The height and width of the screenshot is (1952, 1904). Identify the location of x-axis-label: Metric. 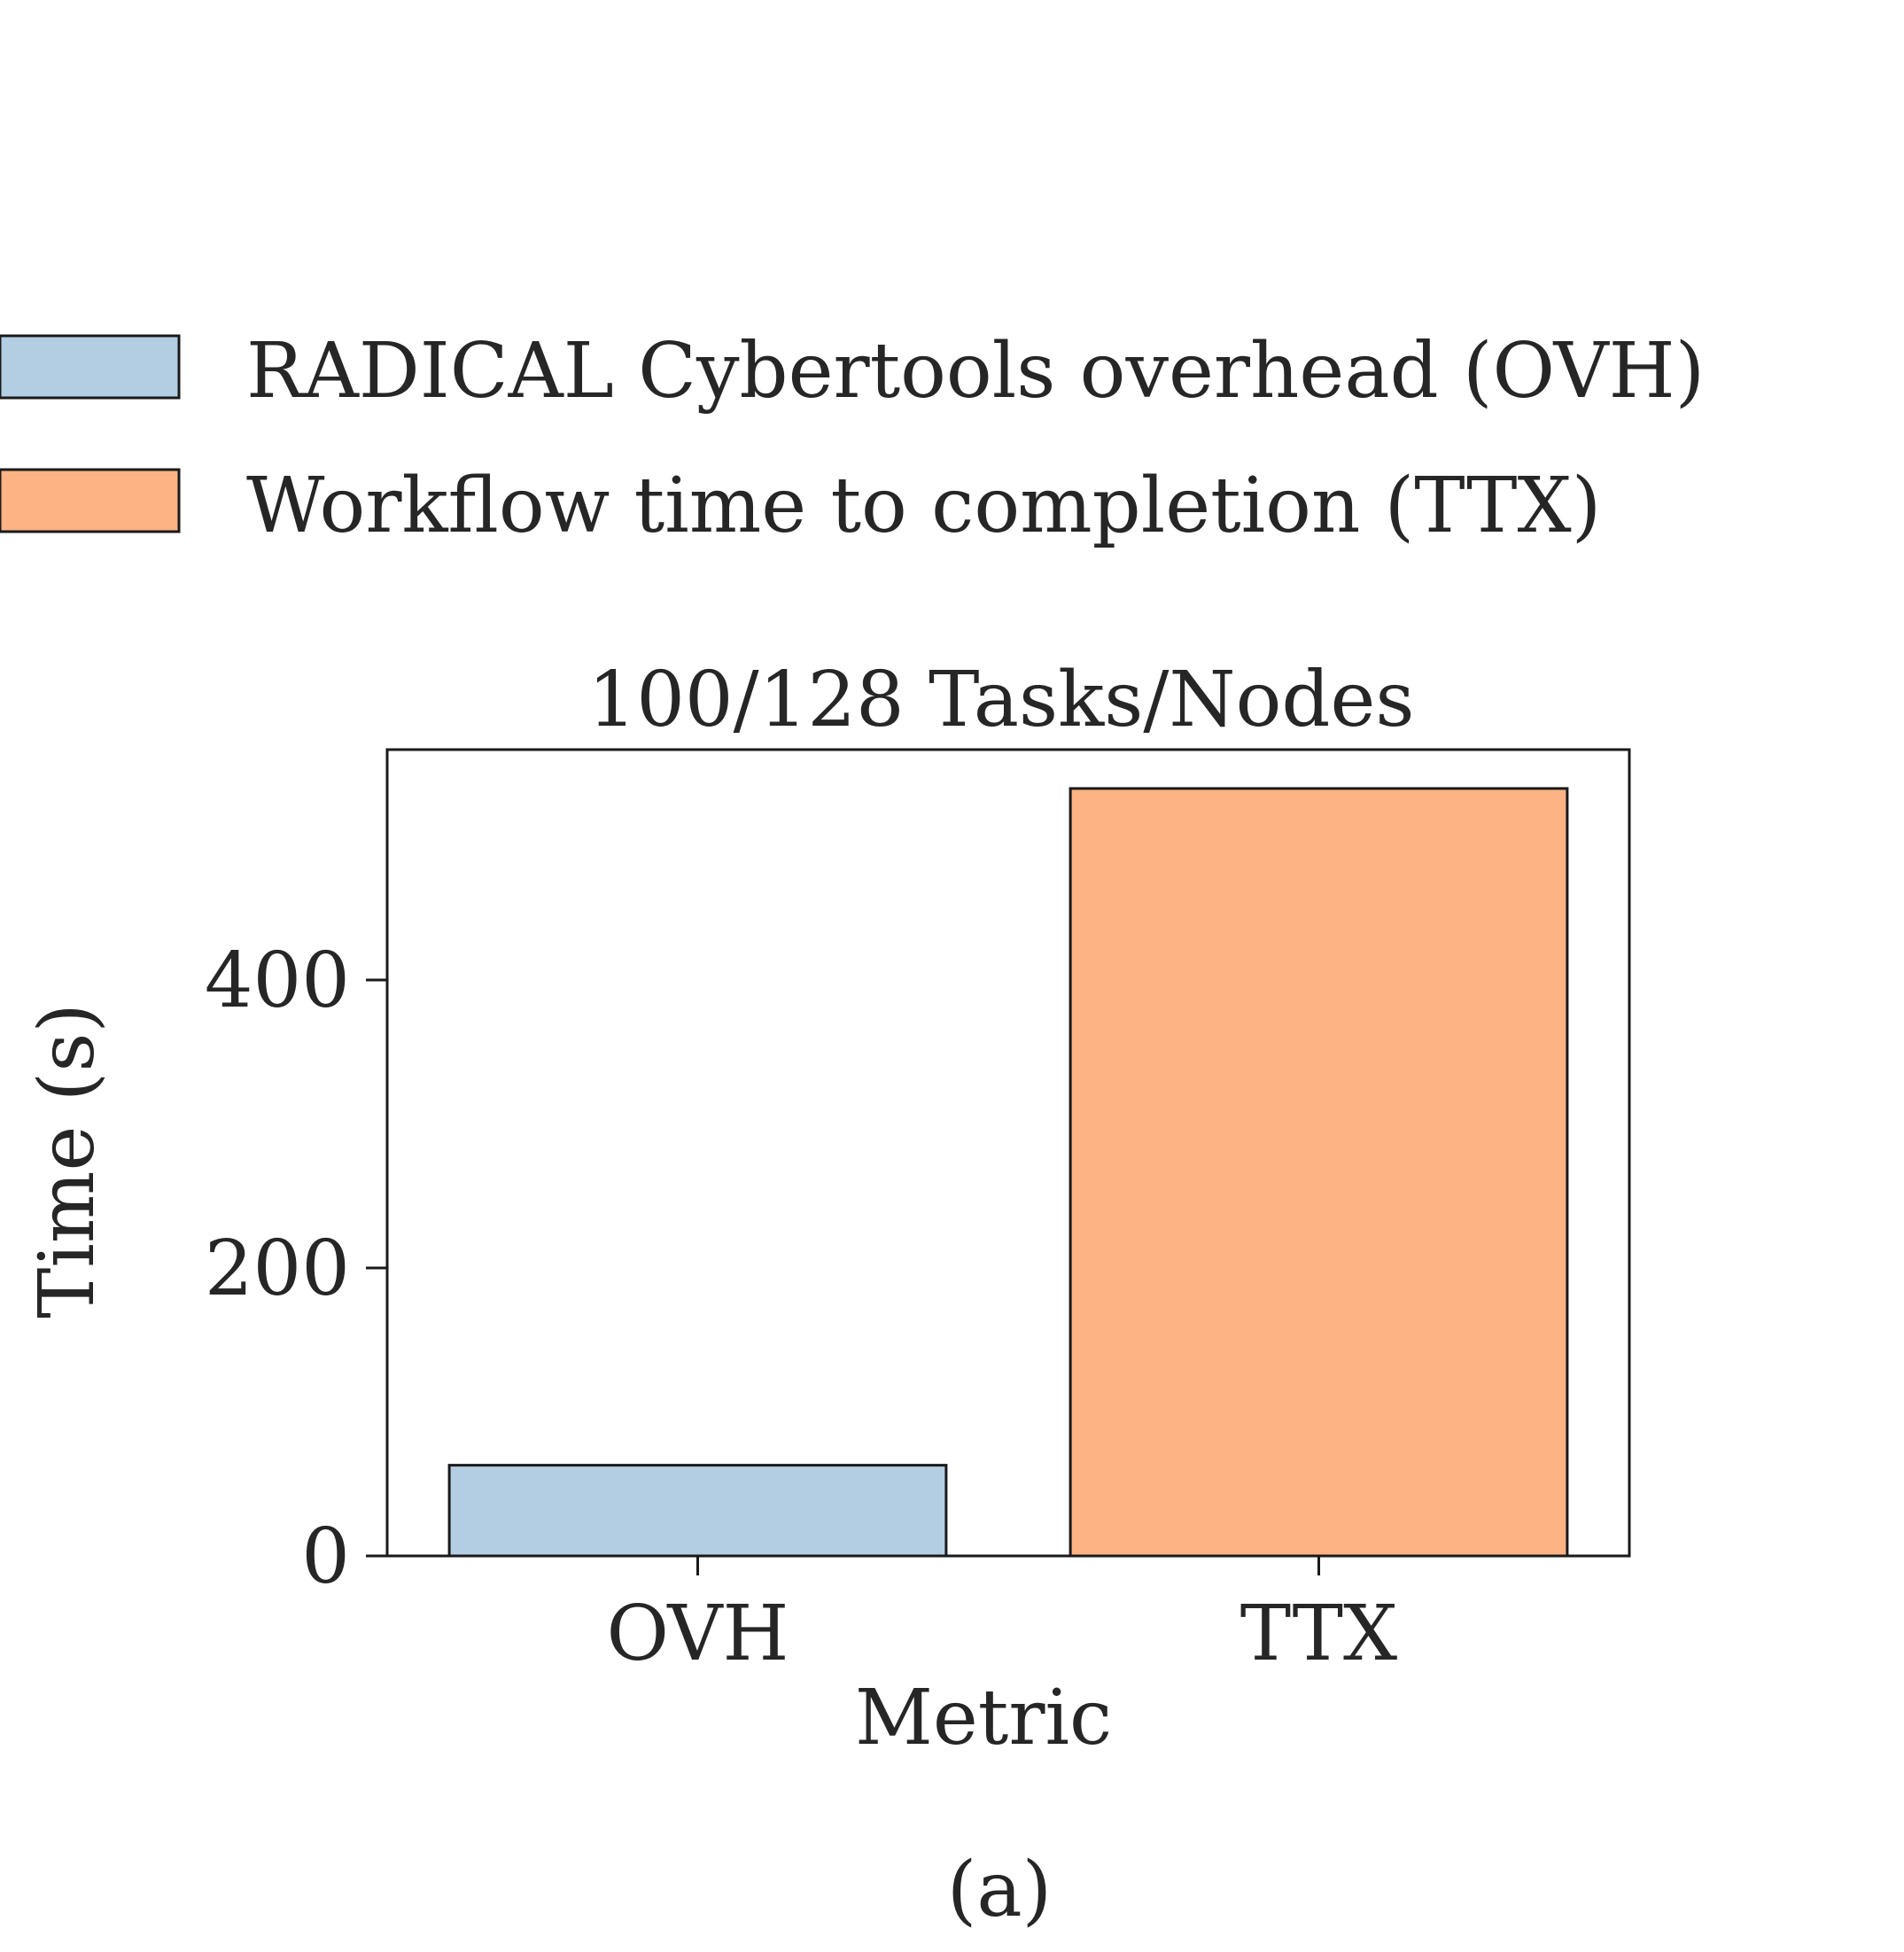
(983, 1718).